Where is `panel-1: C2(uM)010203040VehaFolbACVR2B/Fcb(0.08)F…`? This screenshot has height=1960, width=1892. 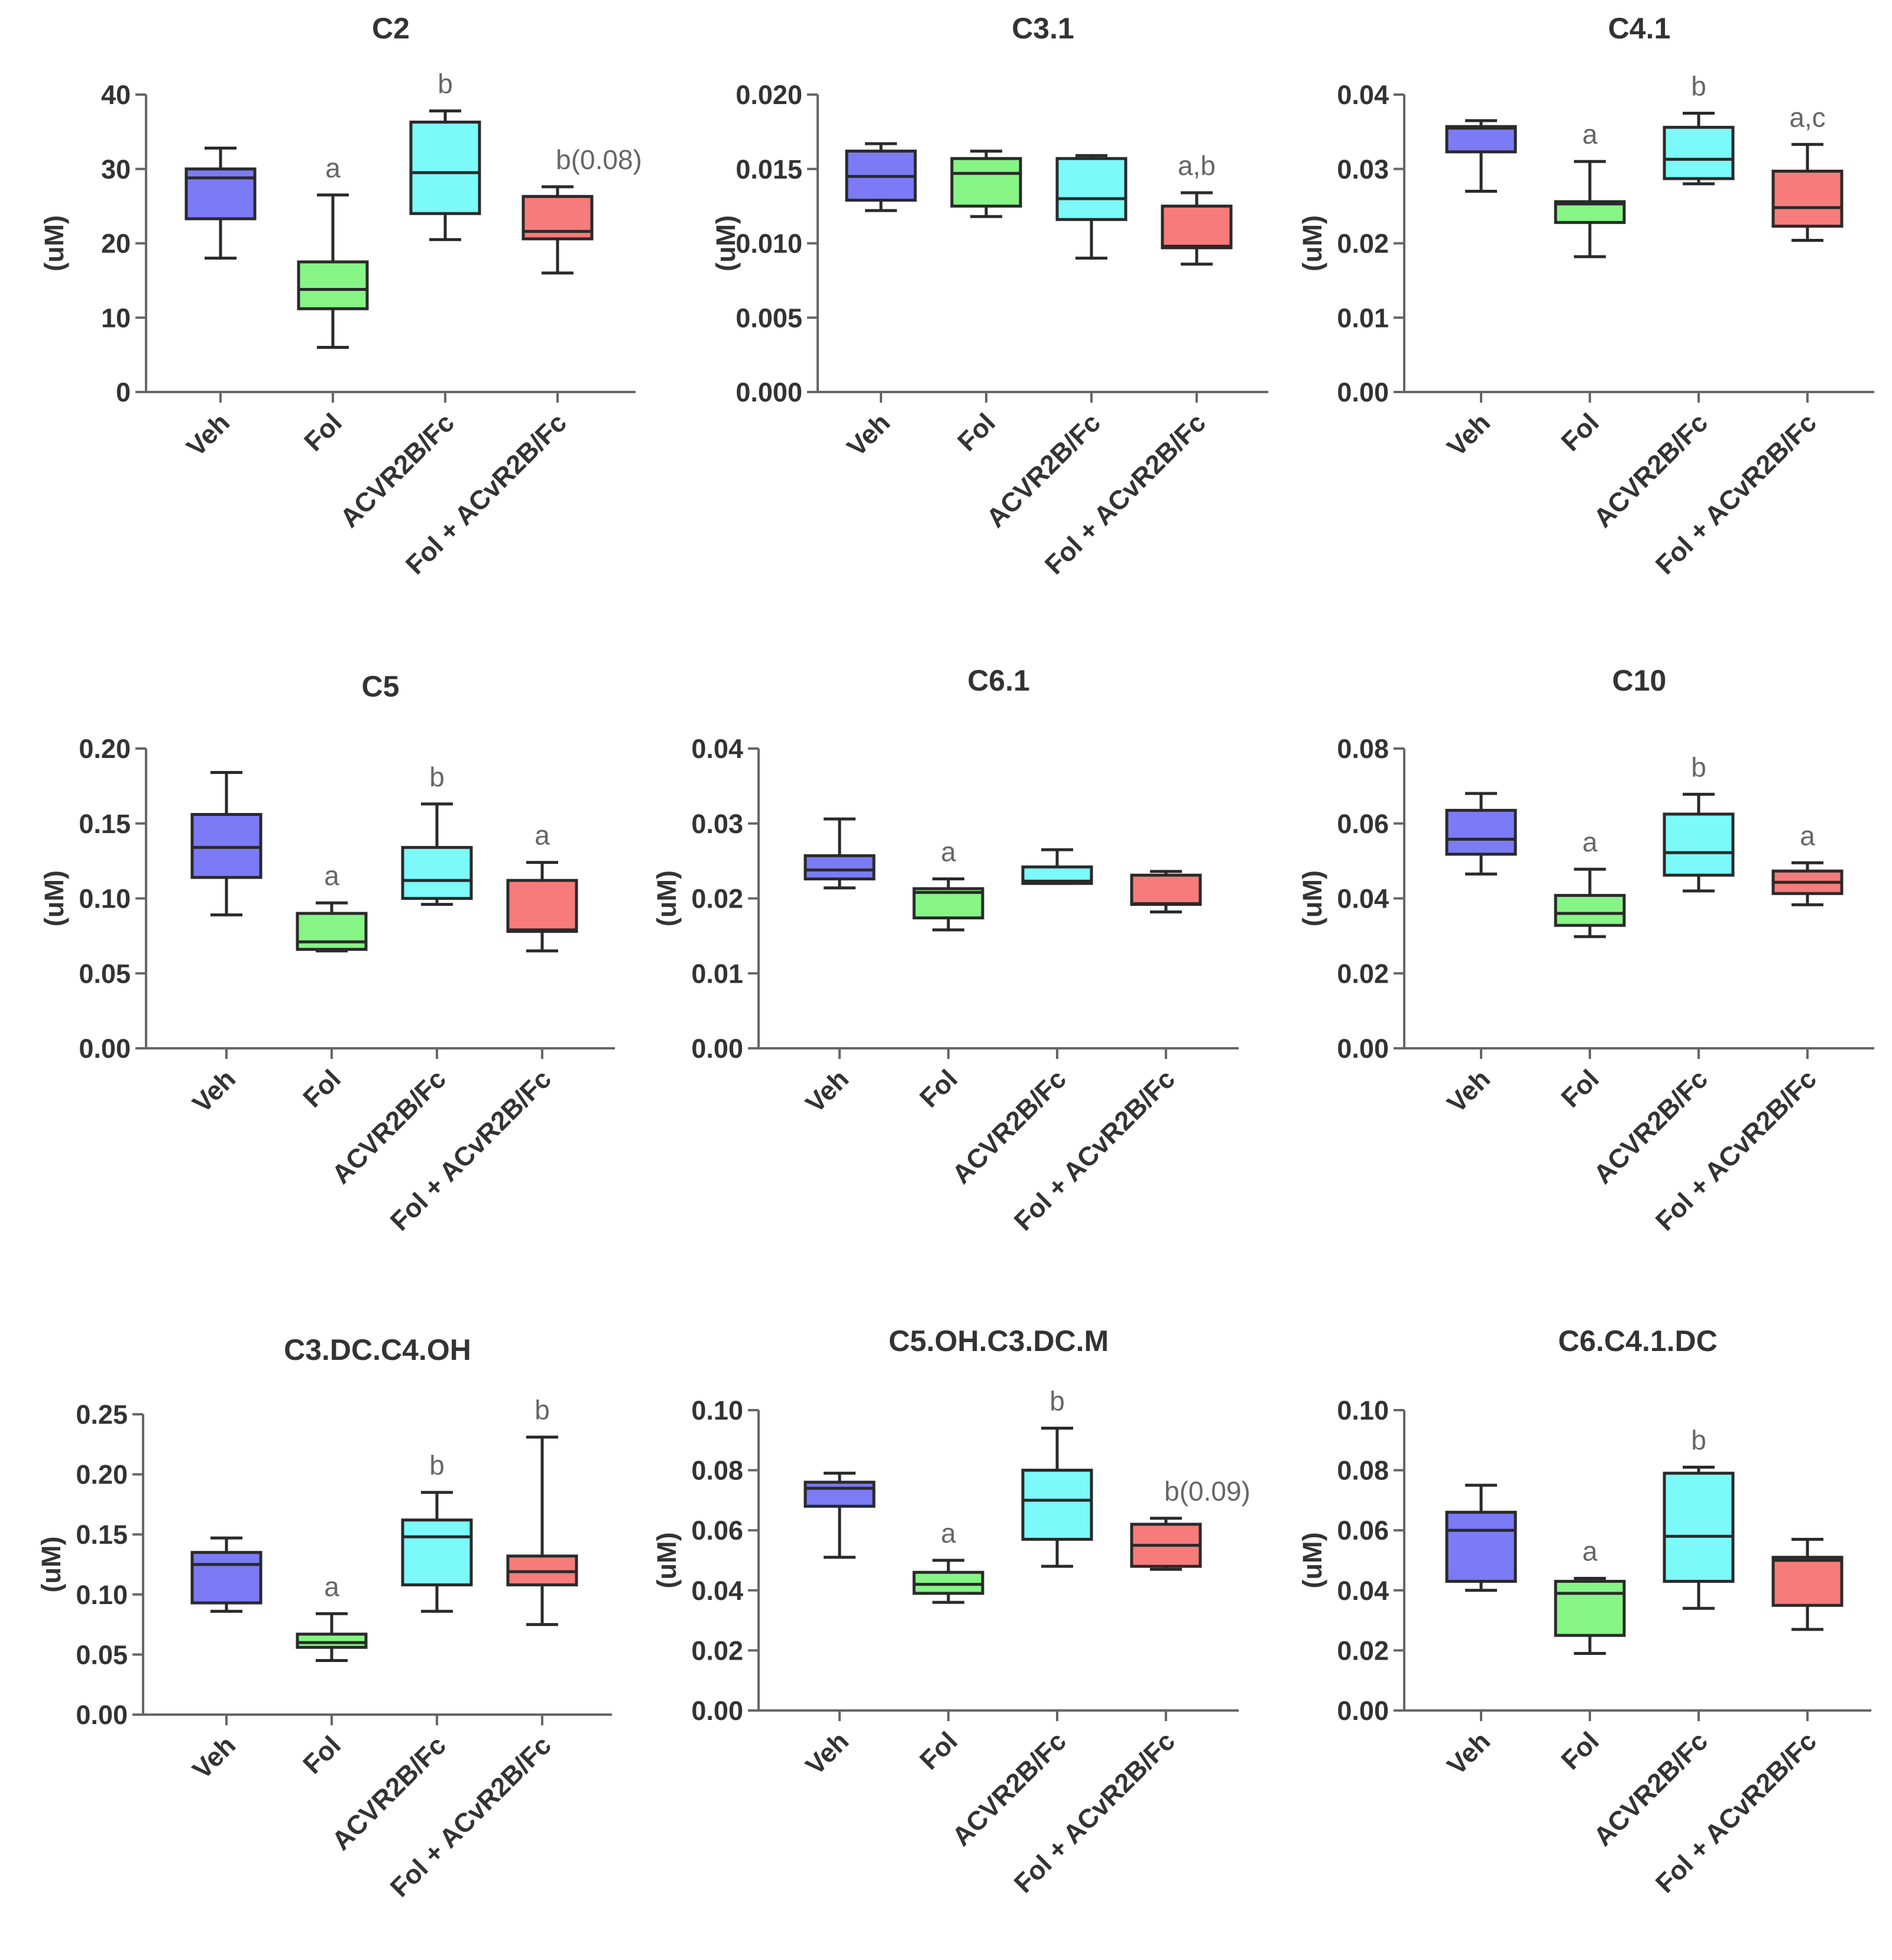 panel-1: C2(uM)010203040VehaFolbACVR2B/Fcb(0.08)F… is located at coordinates (341, 296).